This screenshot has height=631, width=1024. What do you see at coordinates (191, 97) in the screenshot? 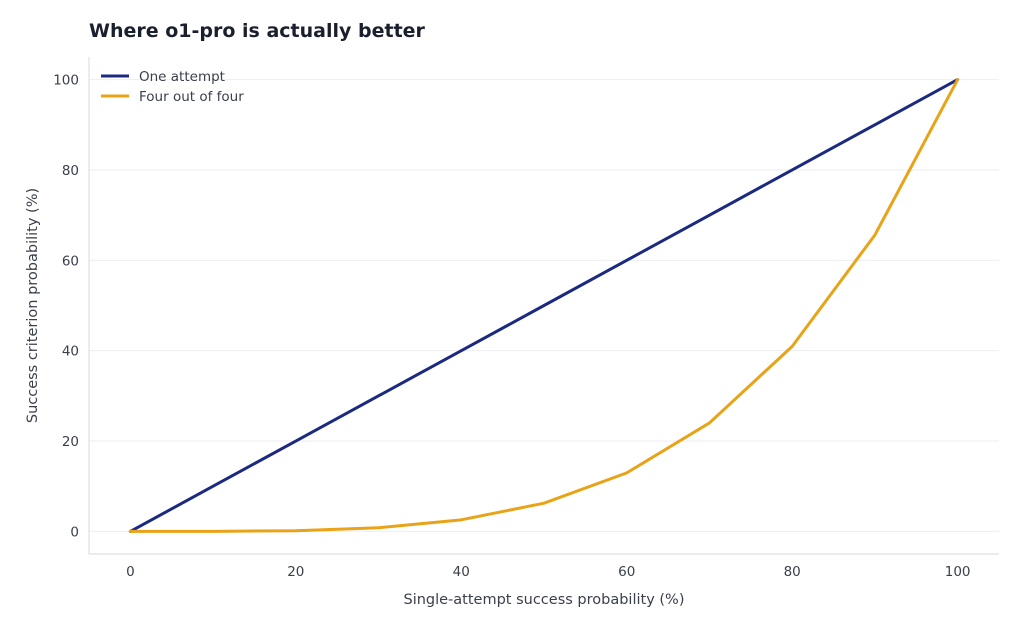
I see `legend-label-1: Four out of four` at bounding box center [191, 97].